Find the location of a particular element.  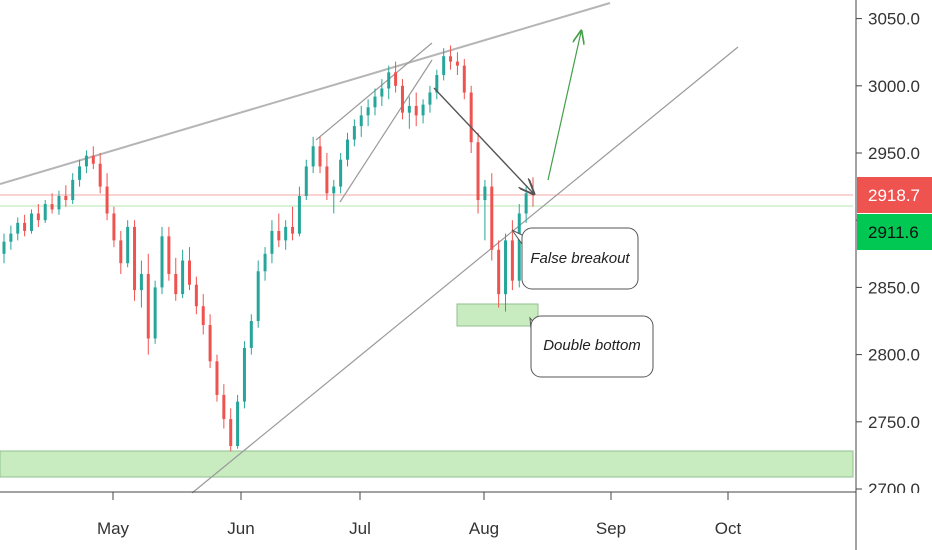

x-axis: May Jun Jul Aug Sep Oct is located at coordinates (419, 515).